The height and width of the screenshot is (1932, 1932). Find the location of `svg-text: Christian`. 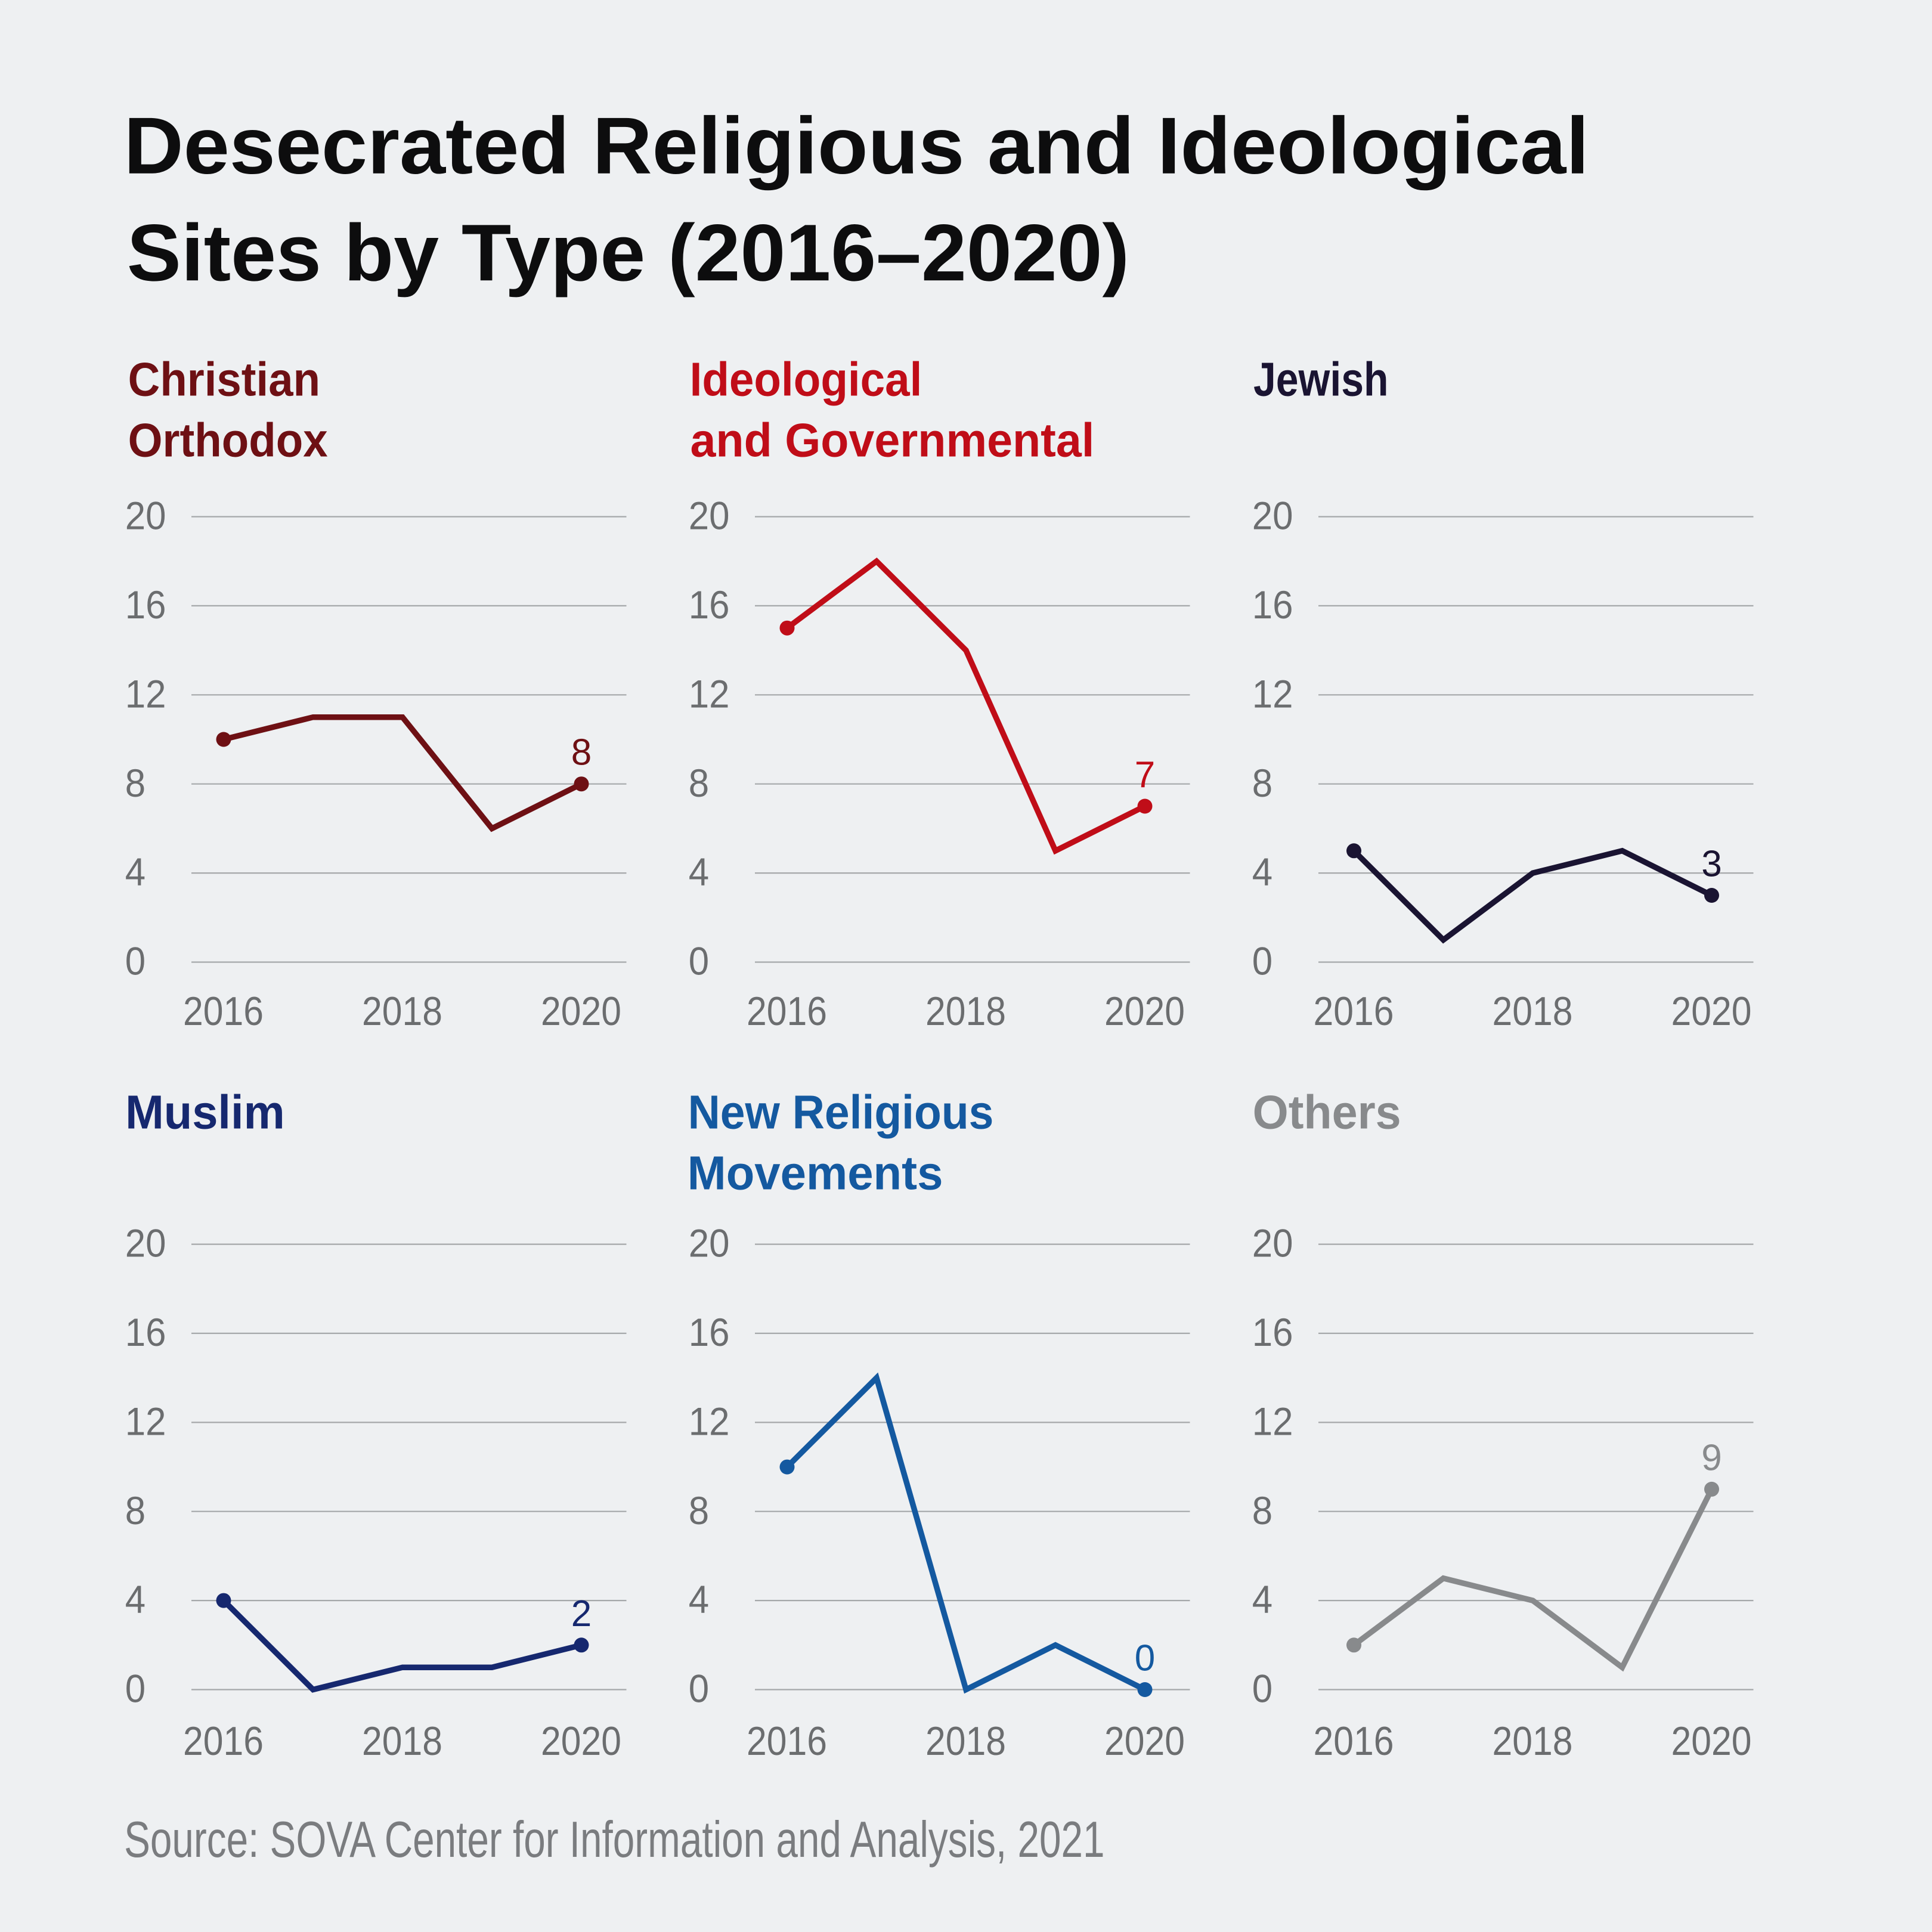

svg-text: Christian is located at coordinates (224, 379).